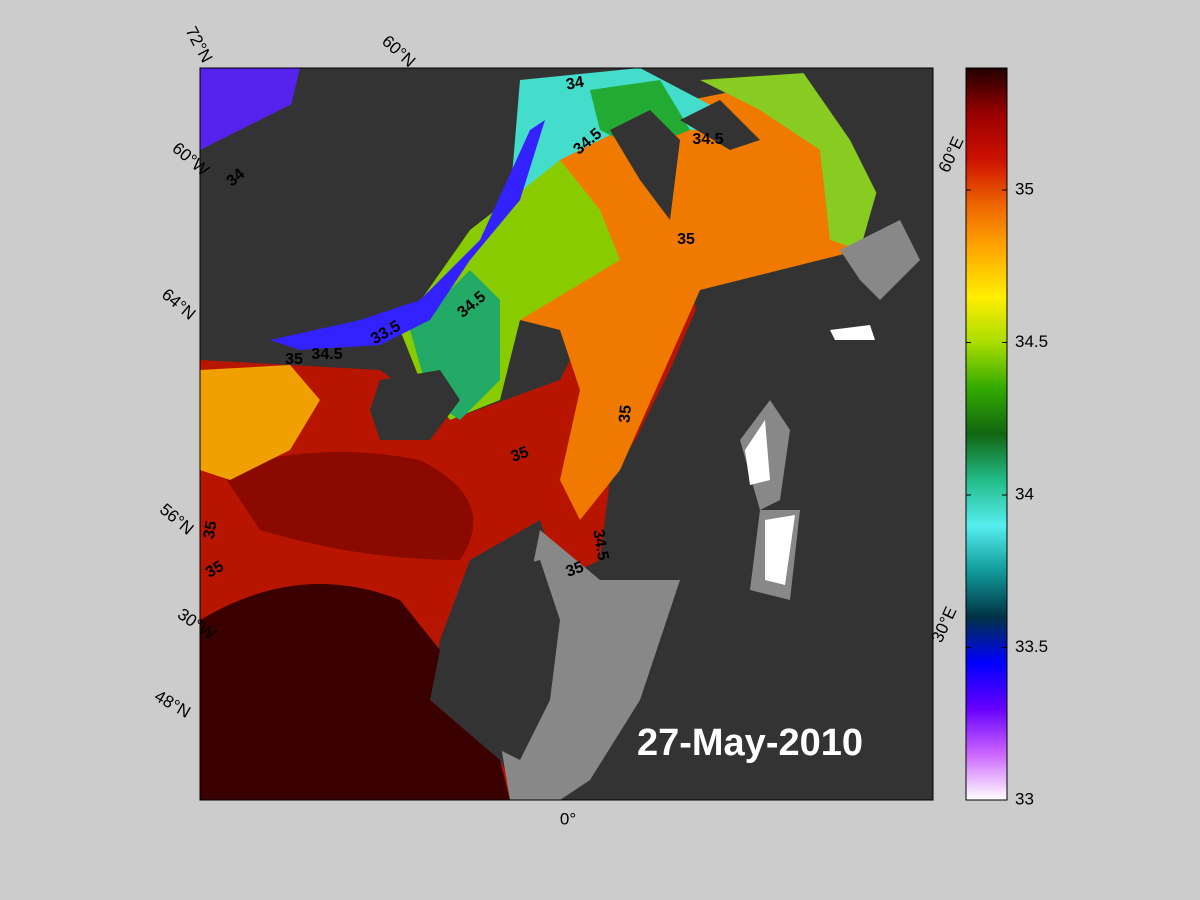  What do you see at coordinates (951, 155) in the screenshot?
I see `graticule-label: 60°E` at bounding box center [951, 155].